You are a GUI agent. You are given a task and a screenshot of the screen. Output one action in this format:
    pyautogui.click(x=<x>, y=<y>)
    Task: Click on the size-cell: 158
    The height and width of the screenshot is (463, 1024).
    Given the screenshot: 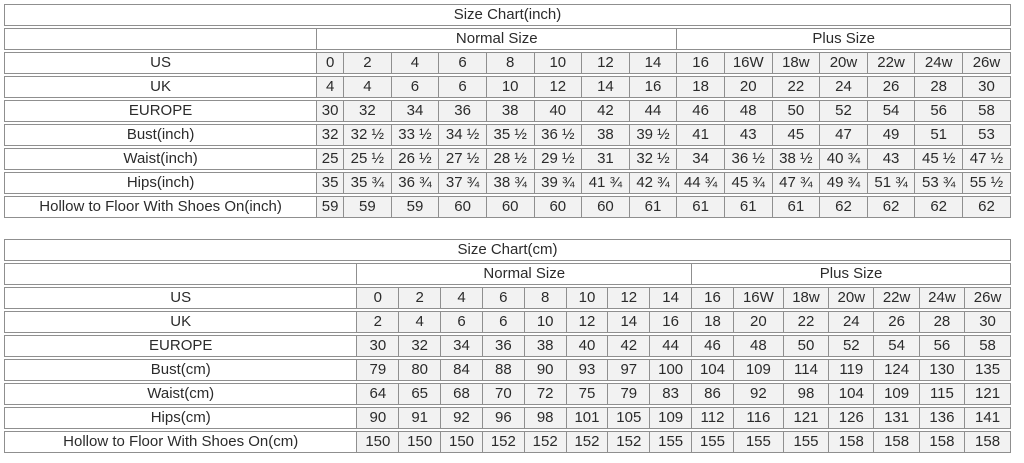 What is the action you would take?
    pyautogui.click(x=896, y=442)
    